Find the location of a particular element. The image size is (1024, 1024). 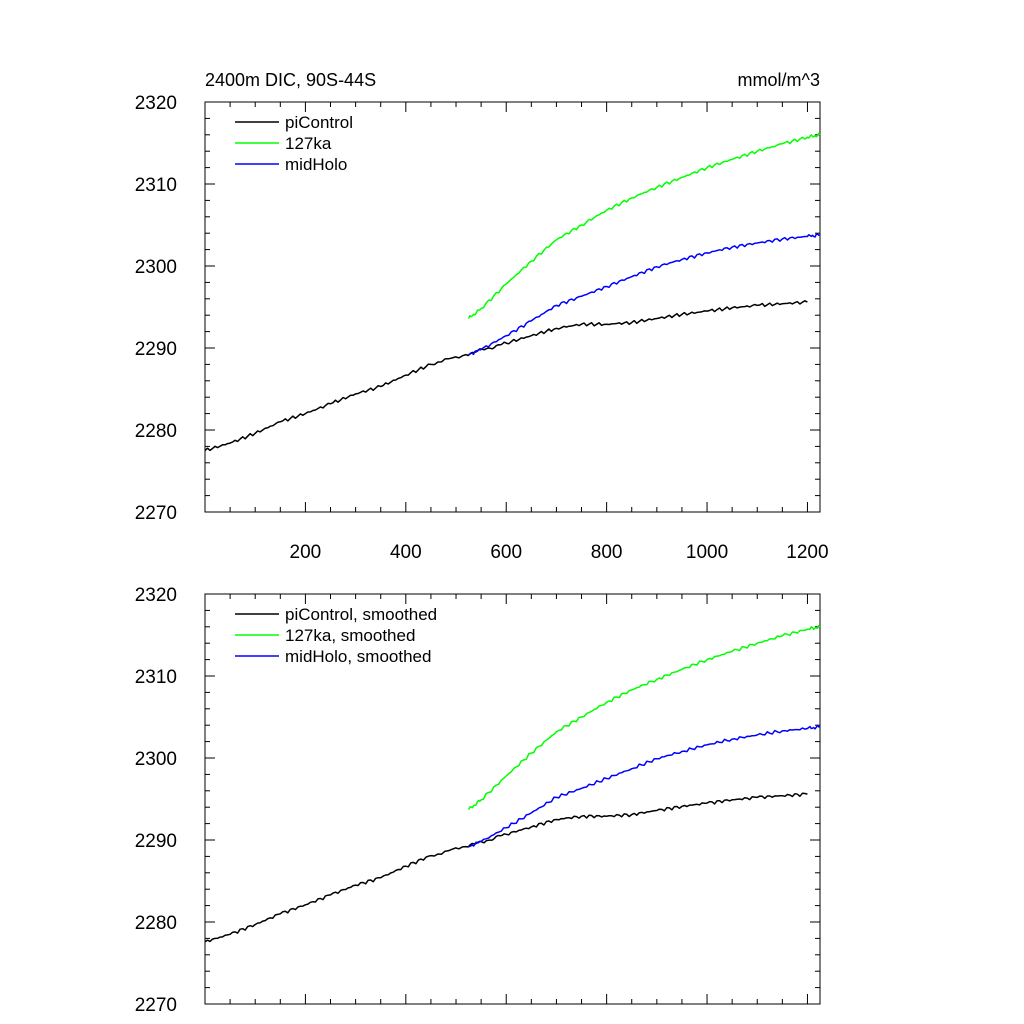

units-label: mmol/m^3 is located at coordinates (779, 80).